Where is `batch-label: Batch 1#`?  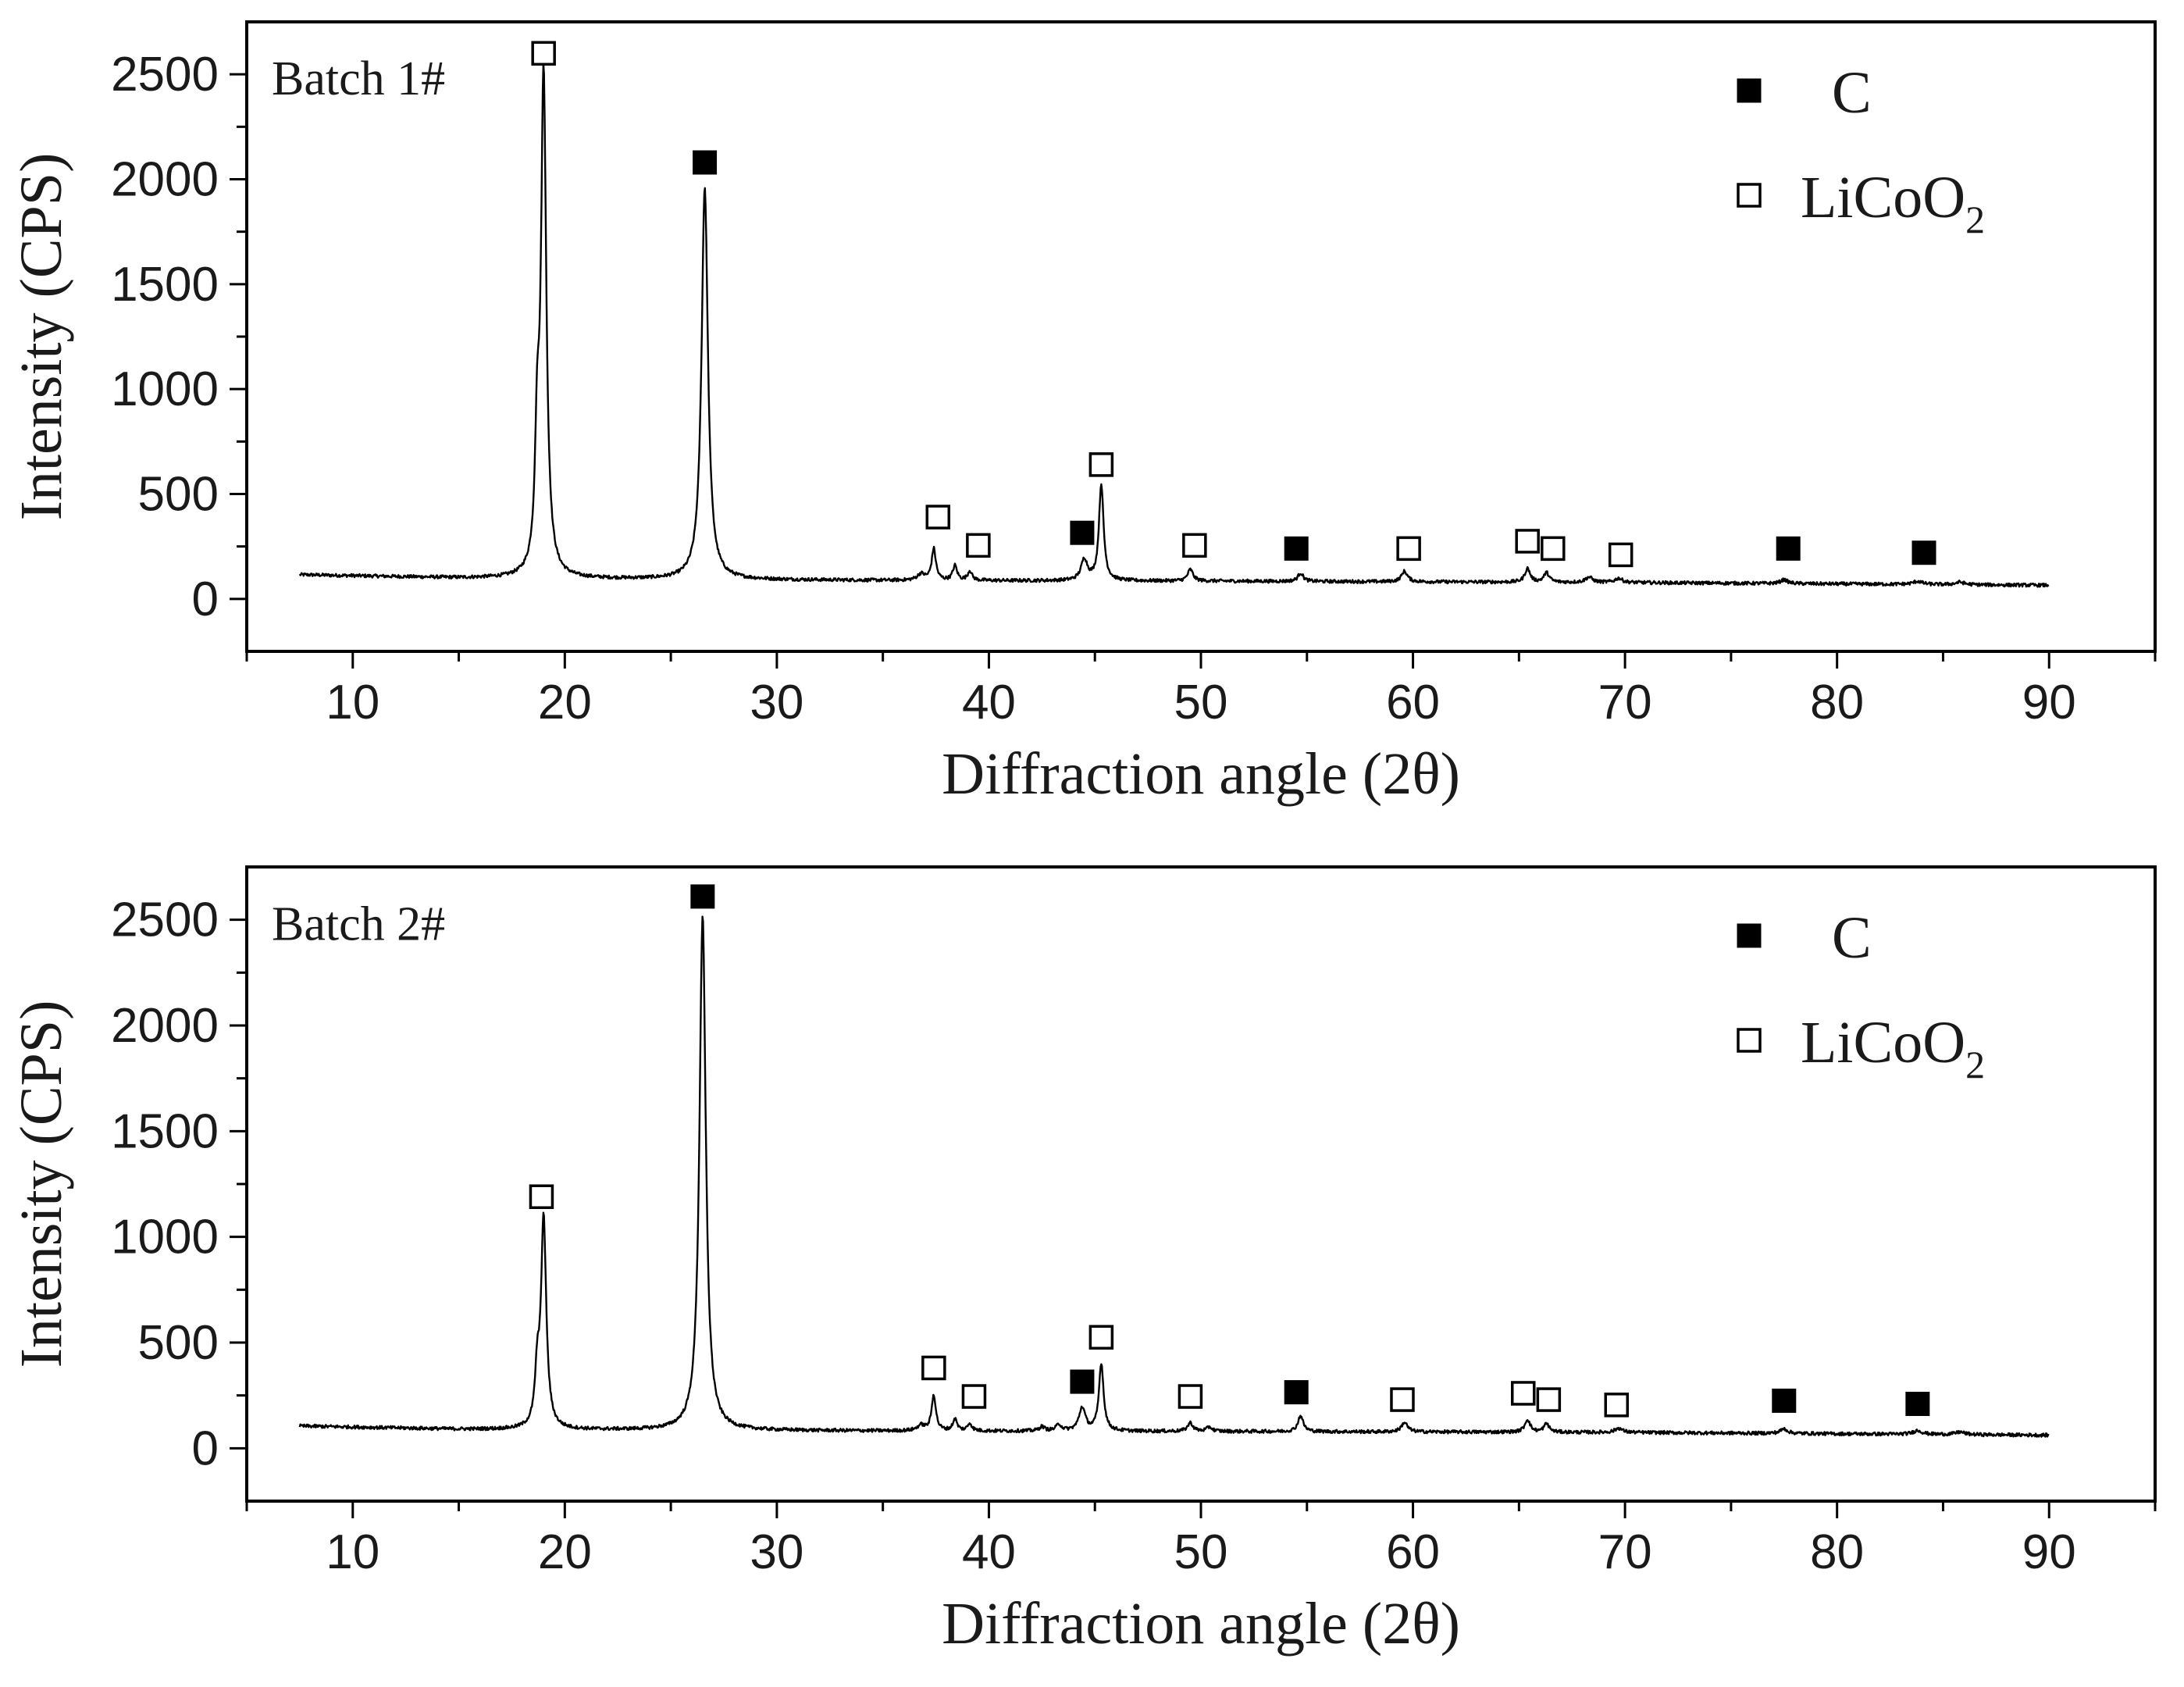
batch-label: Batch 1# is located at coordinates (358, 78).